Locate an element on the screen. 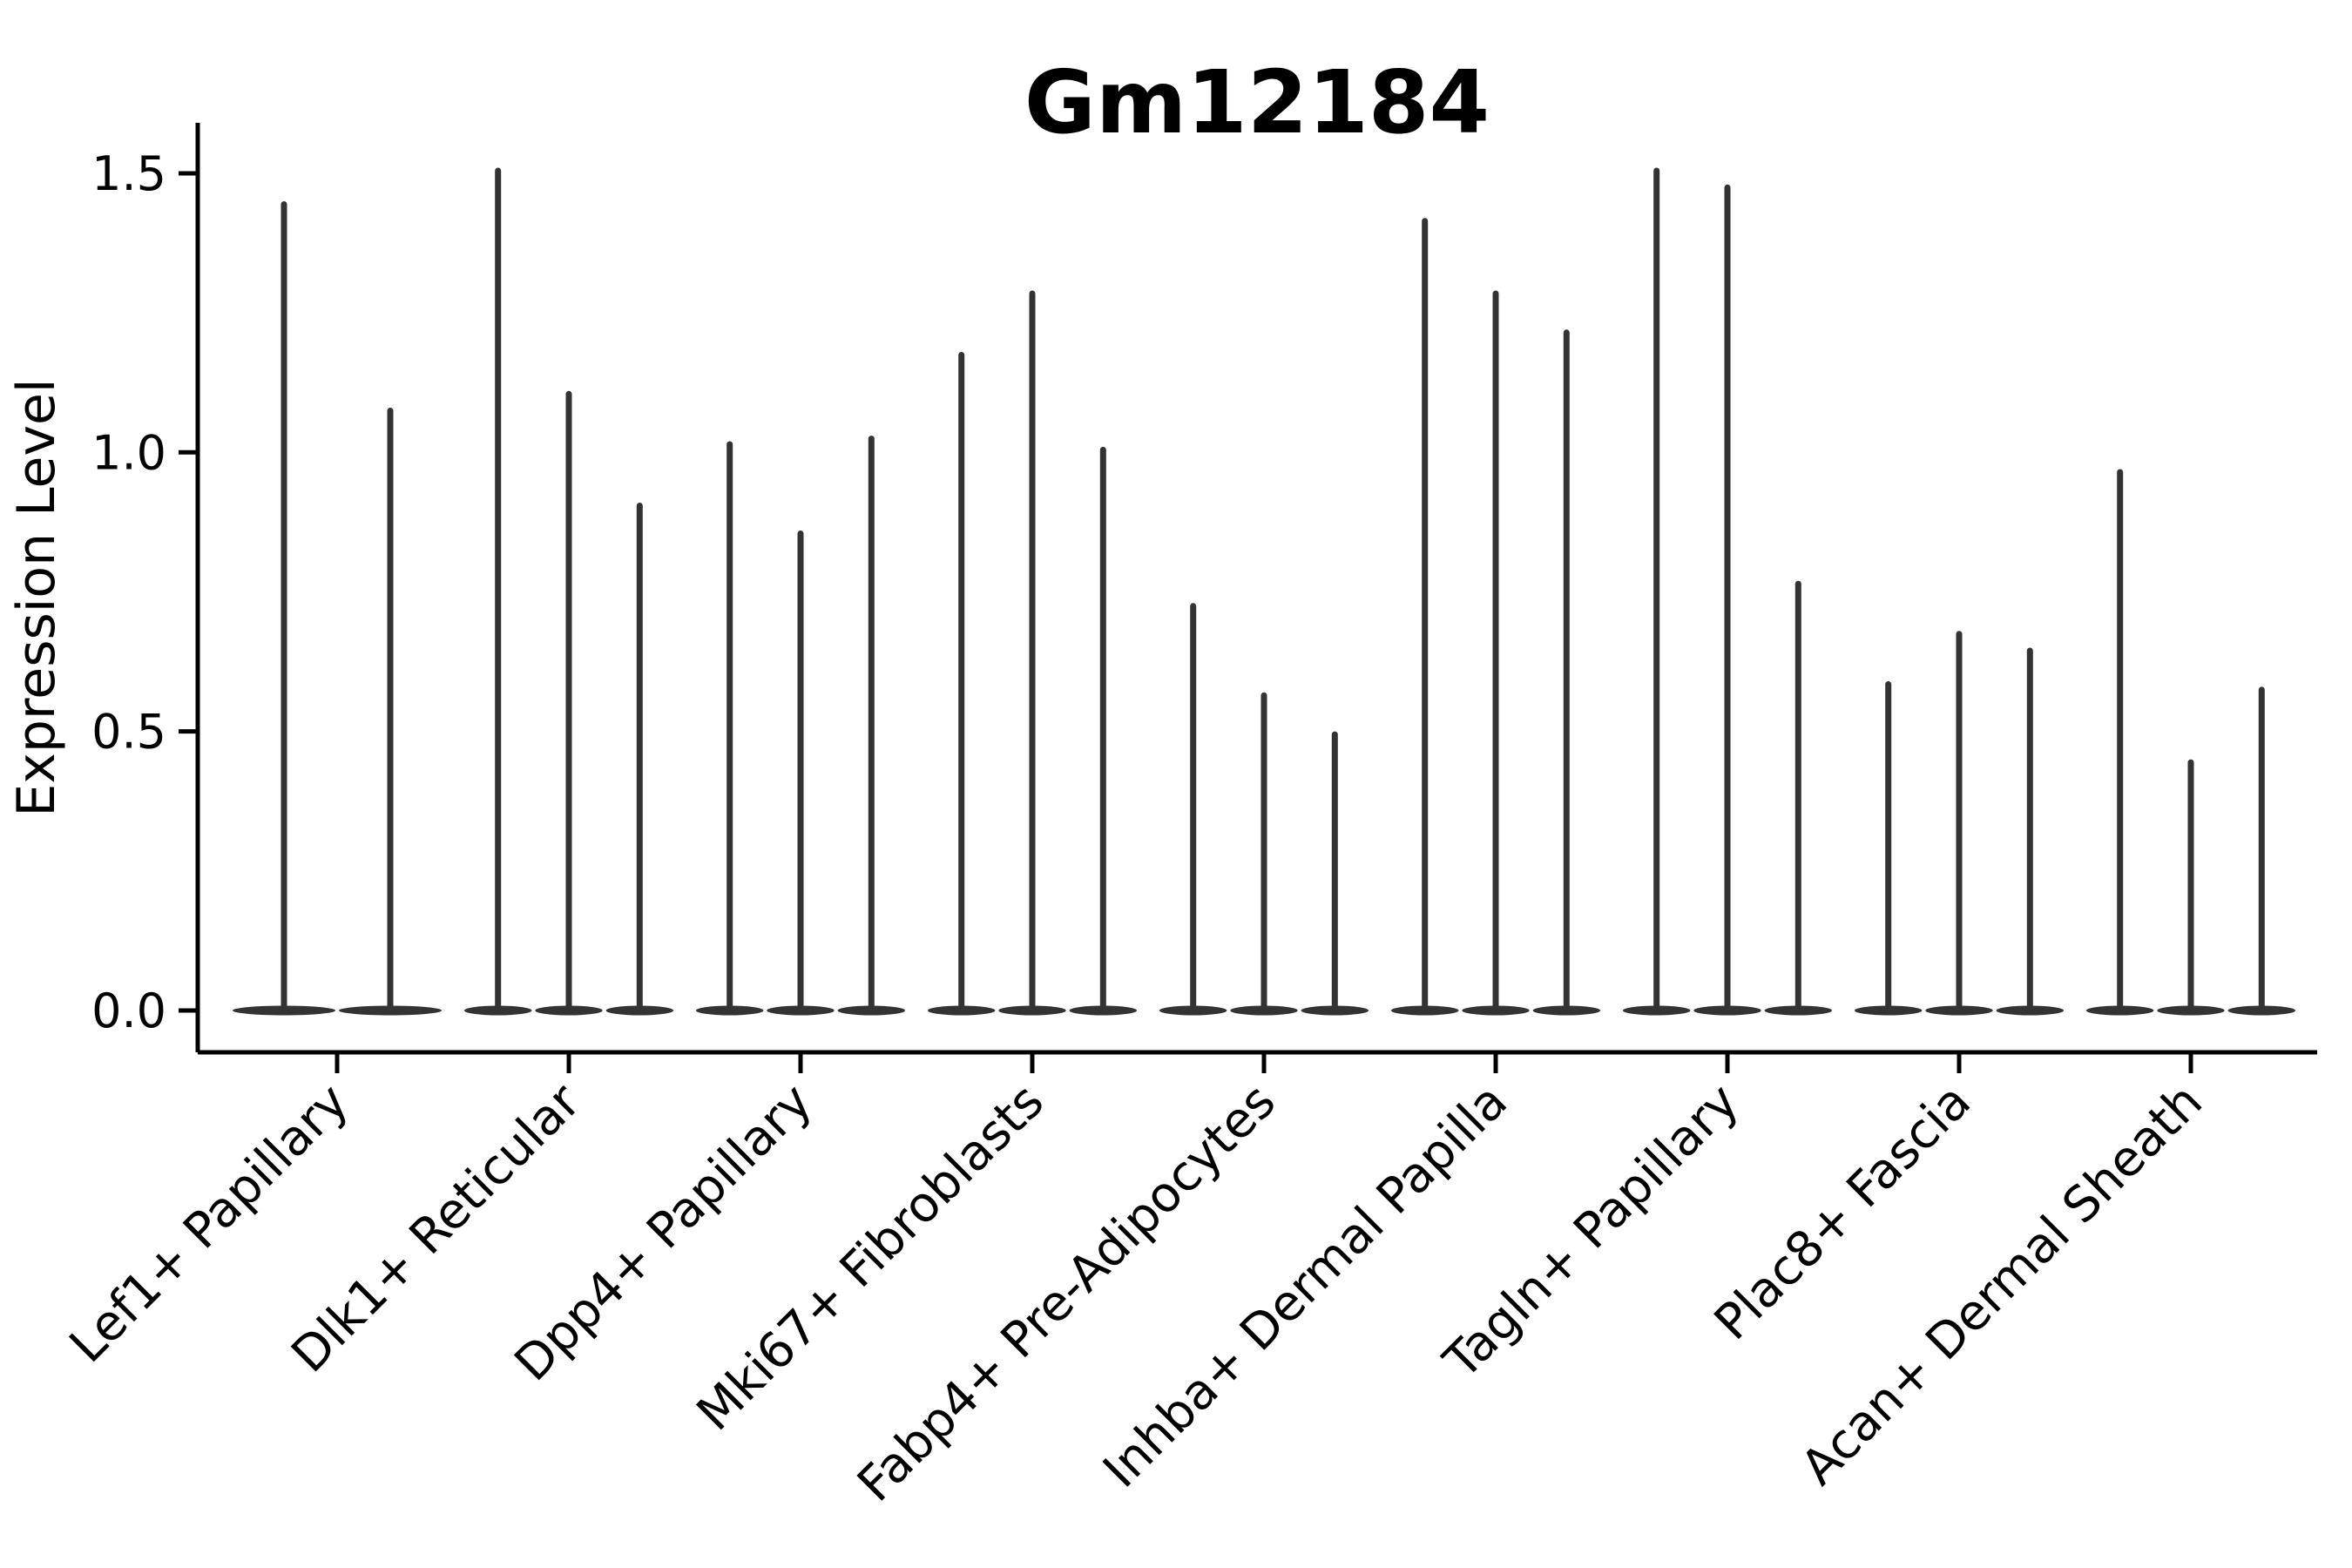 The width and height of the screenshot is (2352, 1568). x-category-label: Acan+ Dermal Sheath is located at coordinates (2001, 1285).